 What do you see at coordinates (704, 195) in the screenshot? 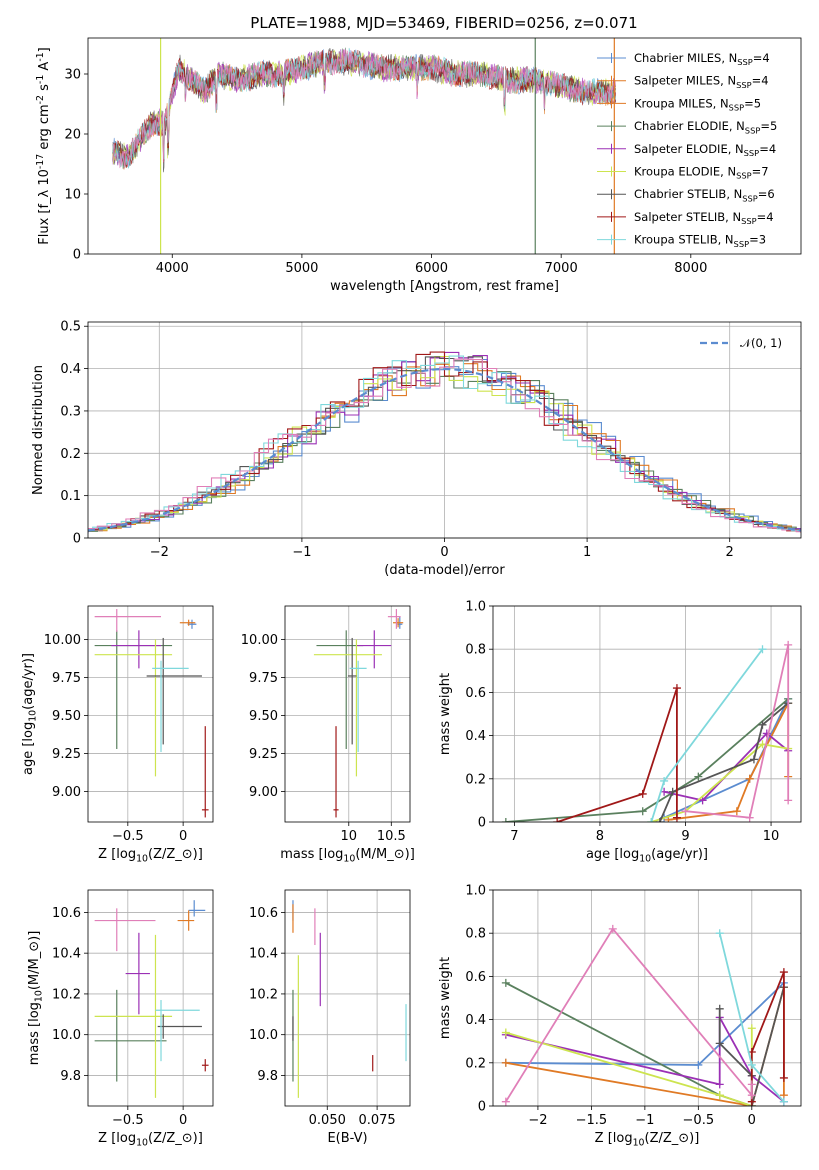
I see `legend-label: Chabrier STELIB, NSSP=6` at bounding box center [704, 195].